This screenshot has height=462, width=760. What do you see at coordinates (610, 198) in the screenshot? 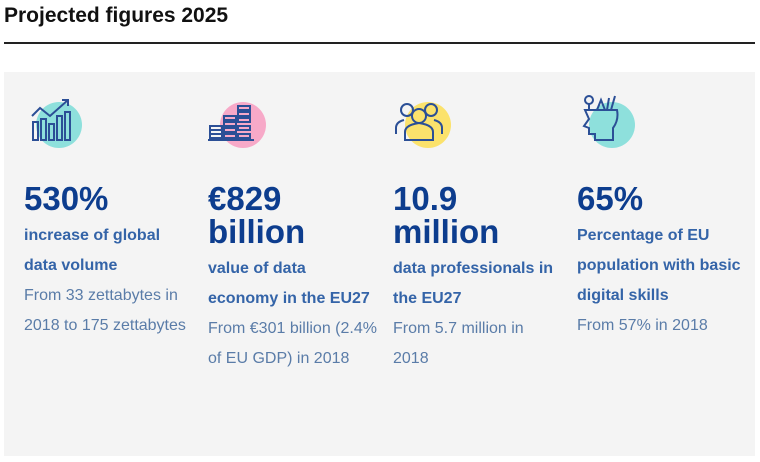
I see `figure-value: 65%` at bounding box center [610, 198].